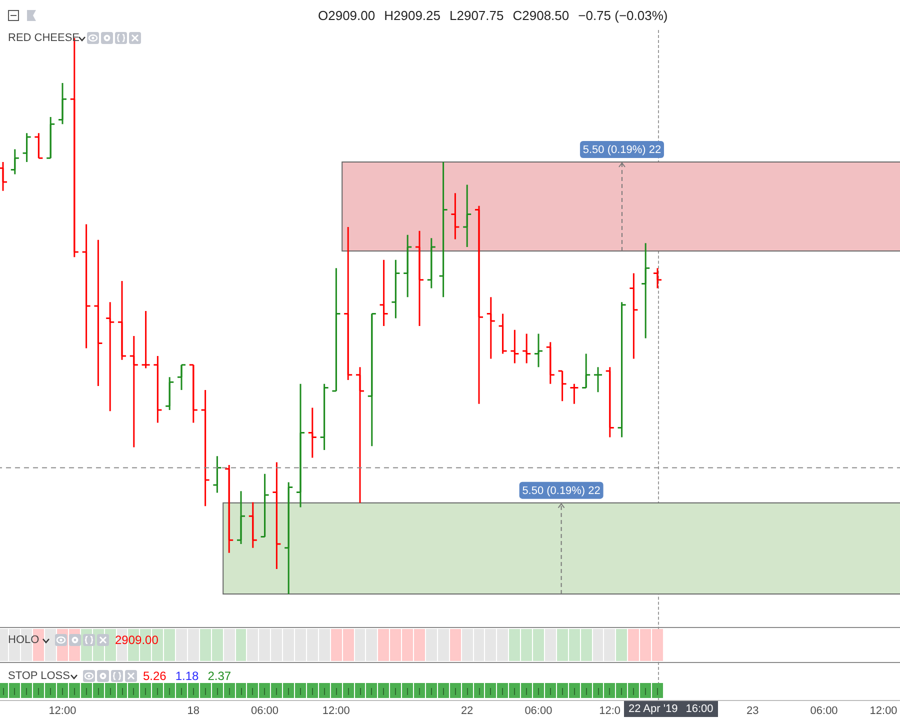 The width and height of the screenshot is (900, 722). I want to click on text: H2909.25, so click(412, 15).